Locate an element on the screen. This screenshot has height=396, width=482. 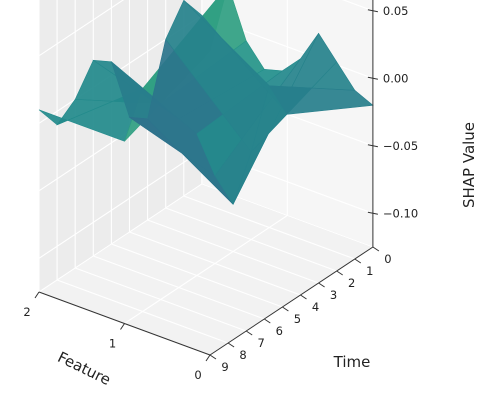
time-tick-label: 3 is located at coordinates (333, 295).